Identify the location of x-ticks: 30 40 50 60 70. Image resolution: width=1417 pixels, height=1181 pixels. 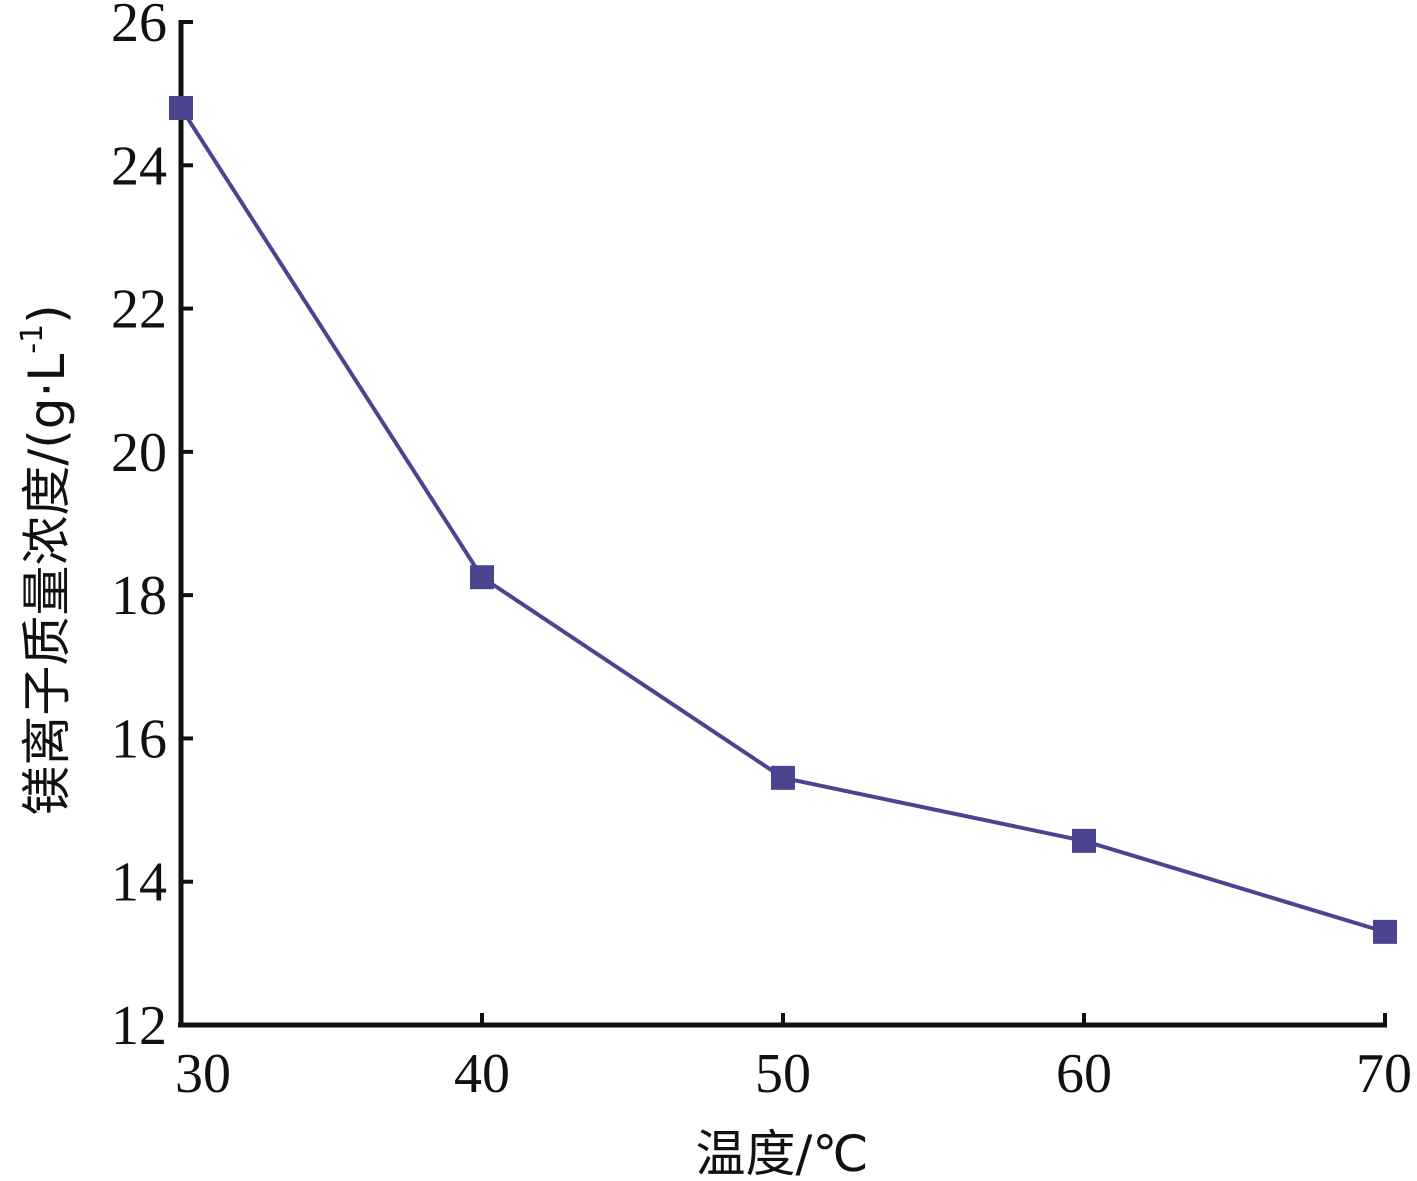
(793, 1059).